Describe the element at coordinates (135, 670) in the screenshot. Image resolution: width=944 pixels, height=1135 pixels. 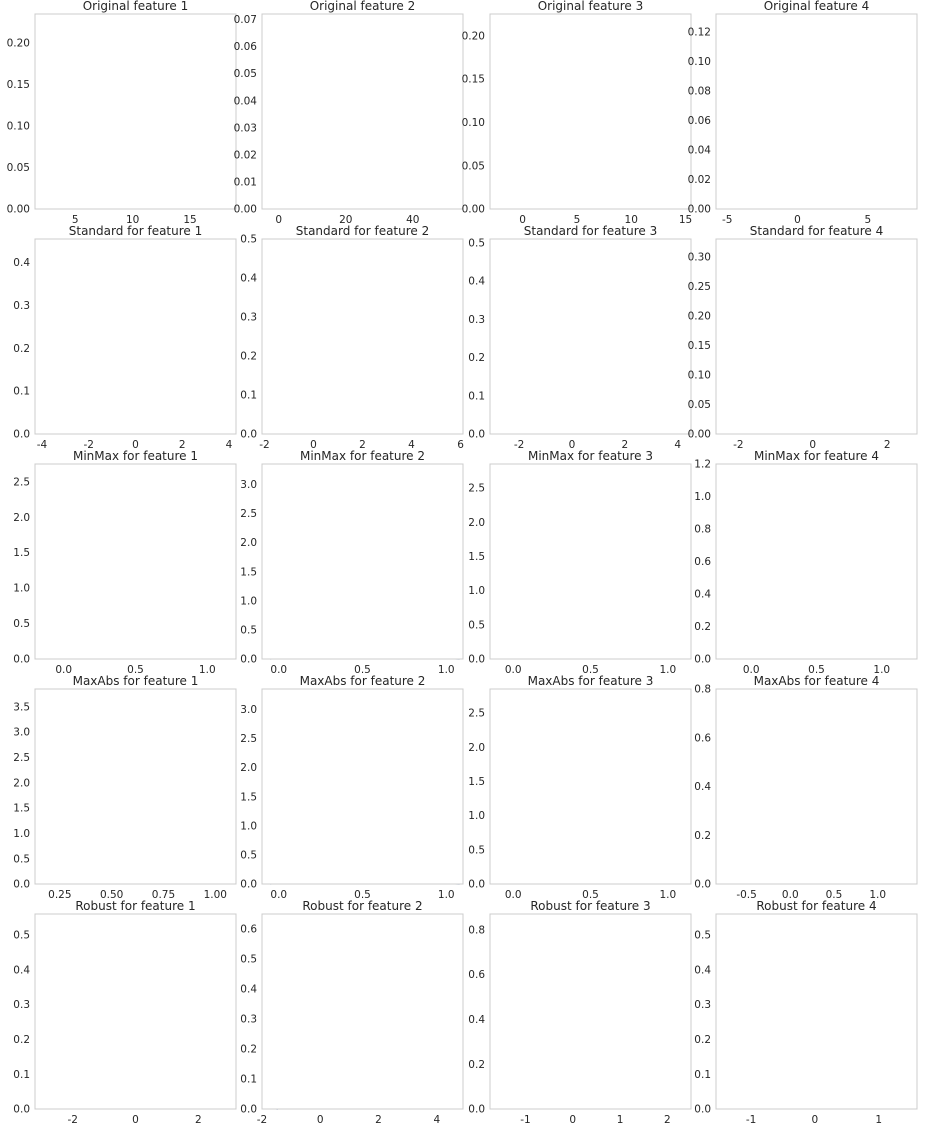
I see `chart-9-x-tick-label: 0.5` at that location.